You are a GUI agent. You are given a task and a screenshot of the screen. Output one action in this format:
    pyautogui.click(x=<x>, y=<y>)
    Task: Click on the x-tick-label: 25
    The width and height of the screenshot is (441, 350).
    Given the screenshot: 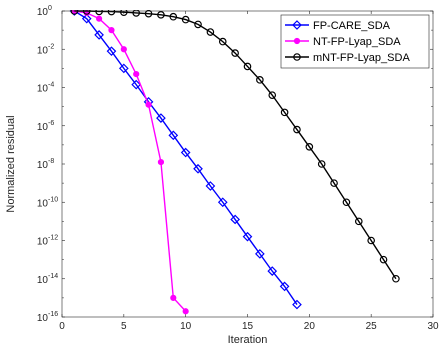 What is the action you would take?
    pyautogui.click(x=372, y=326)
    